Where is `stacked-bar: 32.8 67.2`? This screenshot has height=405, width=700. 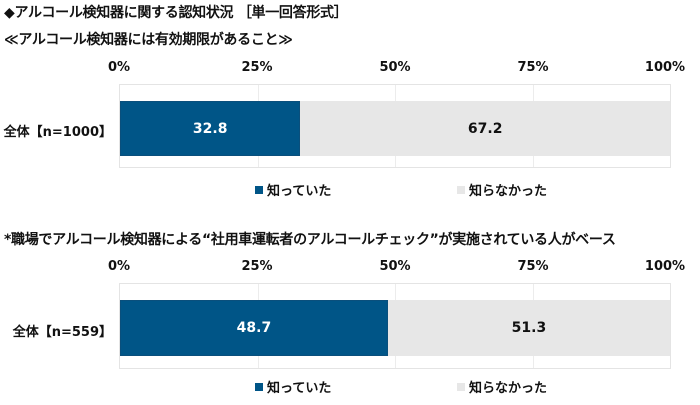 stacked-bar: 32.8 67.2 is located at coordinates (395, 128).